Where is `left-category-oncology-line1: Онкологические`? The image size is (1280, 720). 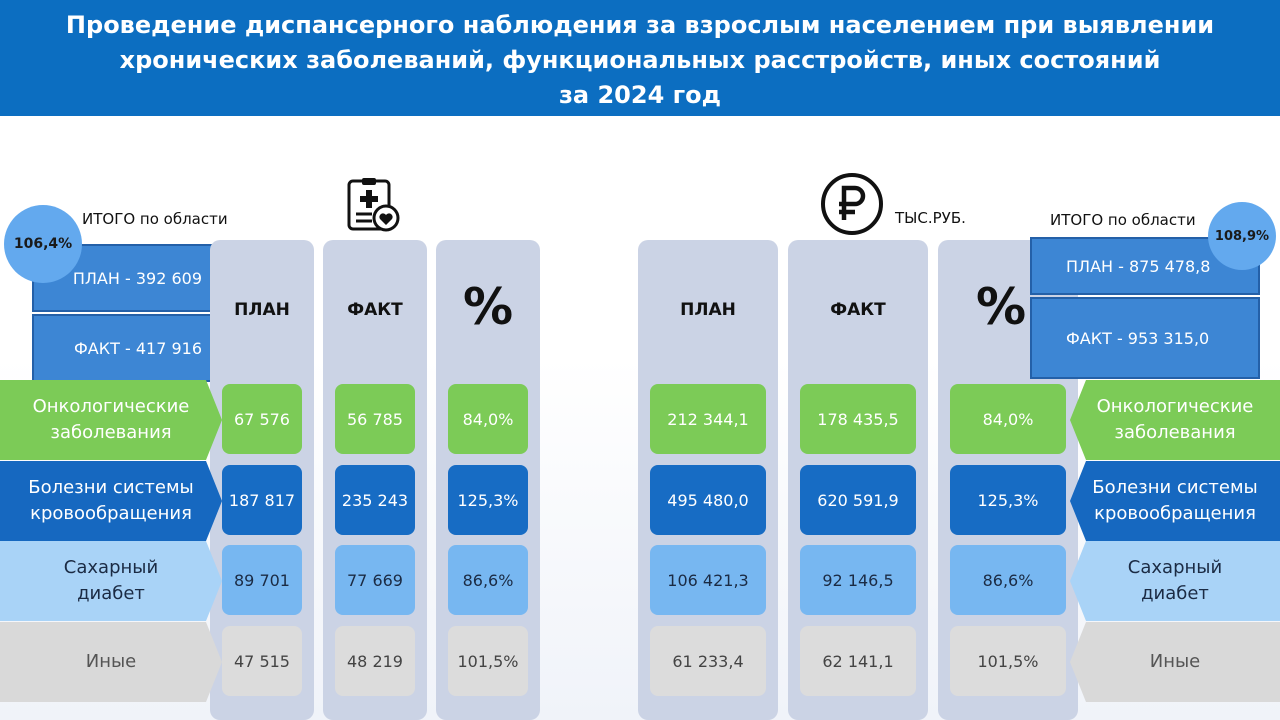
left-category-oncology-line1: Онкологические is located at coordinates (111, 406).